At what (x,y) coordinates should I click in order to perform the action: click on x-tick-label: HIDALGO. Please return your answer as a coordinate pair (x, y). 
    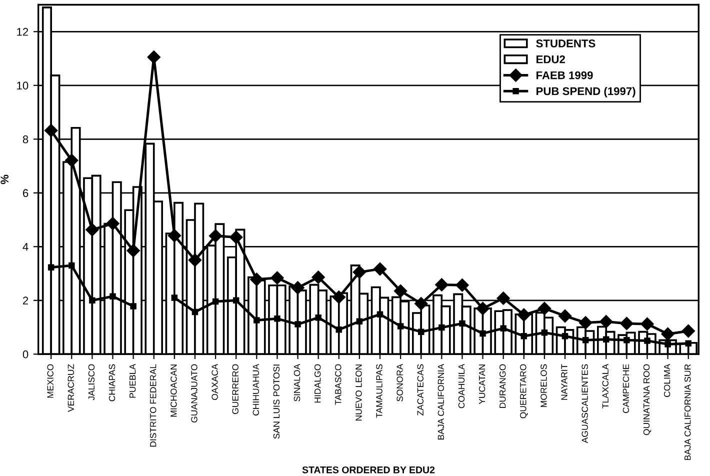
    Looking at the image, I should click on (317, 383).